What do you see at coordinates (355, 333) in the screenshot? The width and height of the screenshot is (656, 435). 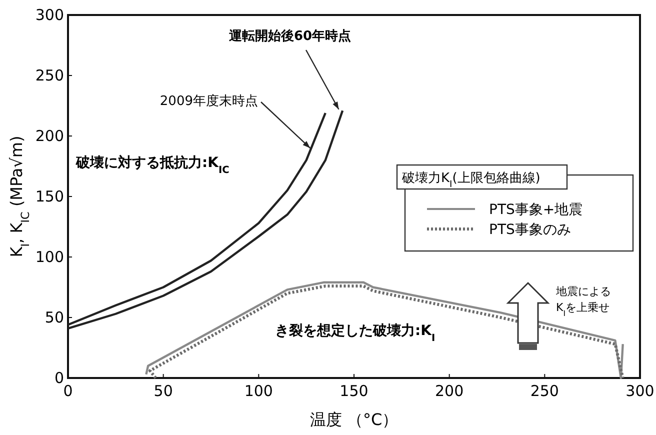 I see `annotation: き裂を想定した破壊力:K$_{I}$` at bounding box center [355, 333].